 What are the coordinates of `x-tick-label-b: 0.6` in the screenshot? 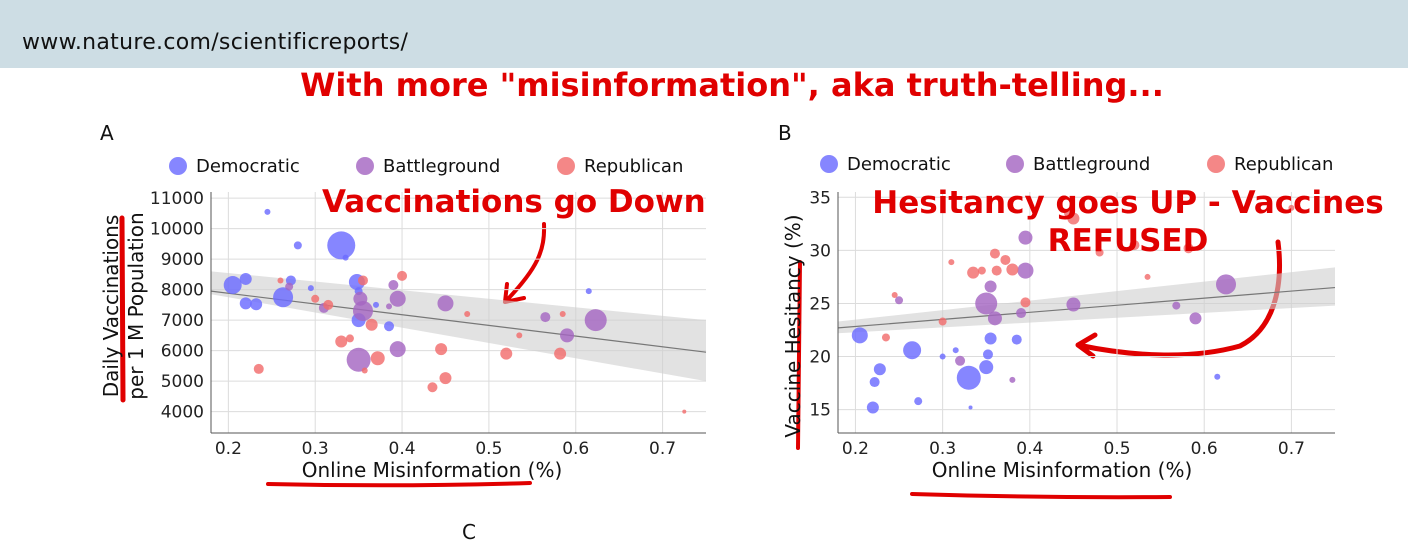 It's located at (1204, 449).